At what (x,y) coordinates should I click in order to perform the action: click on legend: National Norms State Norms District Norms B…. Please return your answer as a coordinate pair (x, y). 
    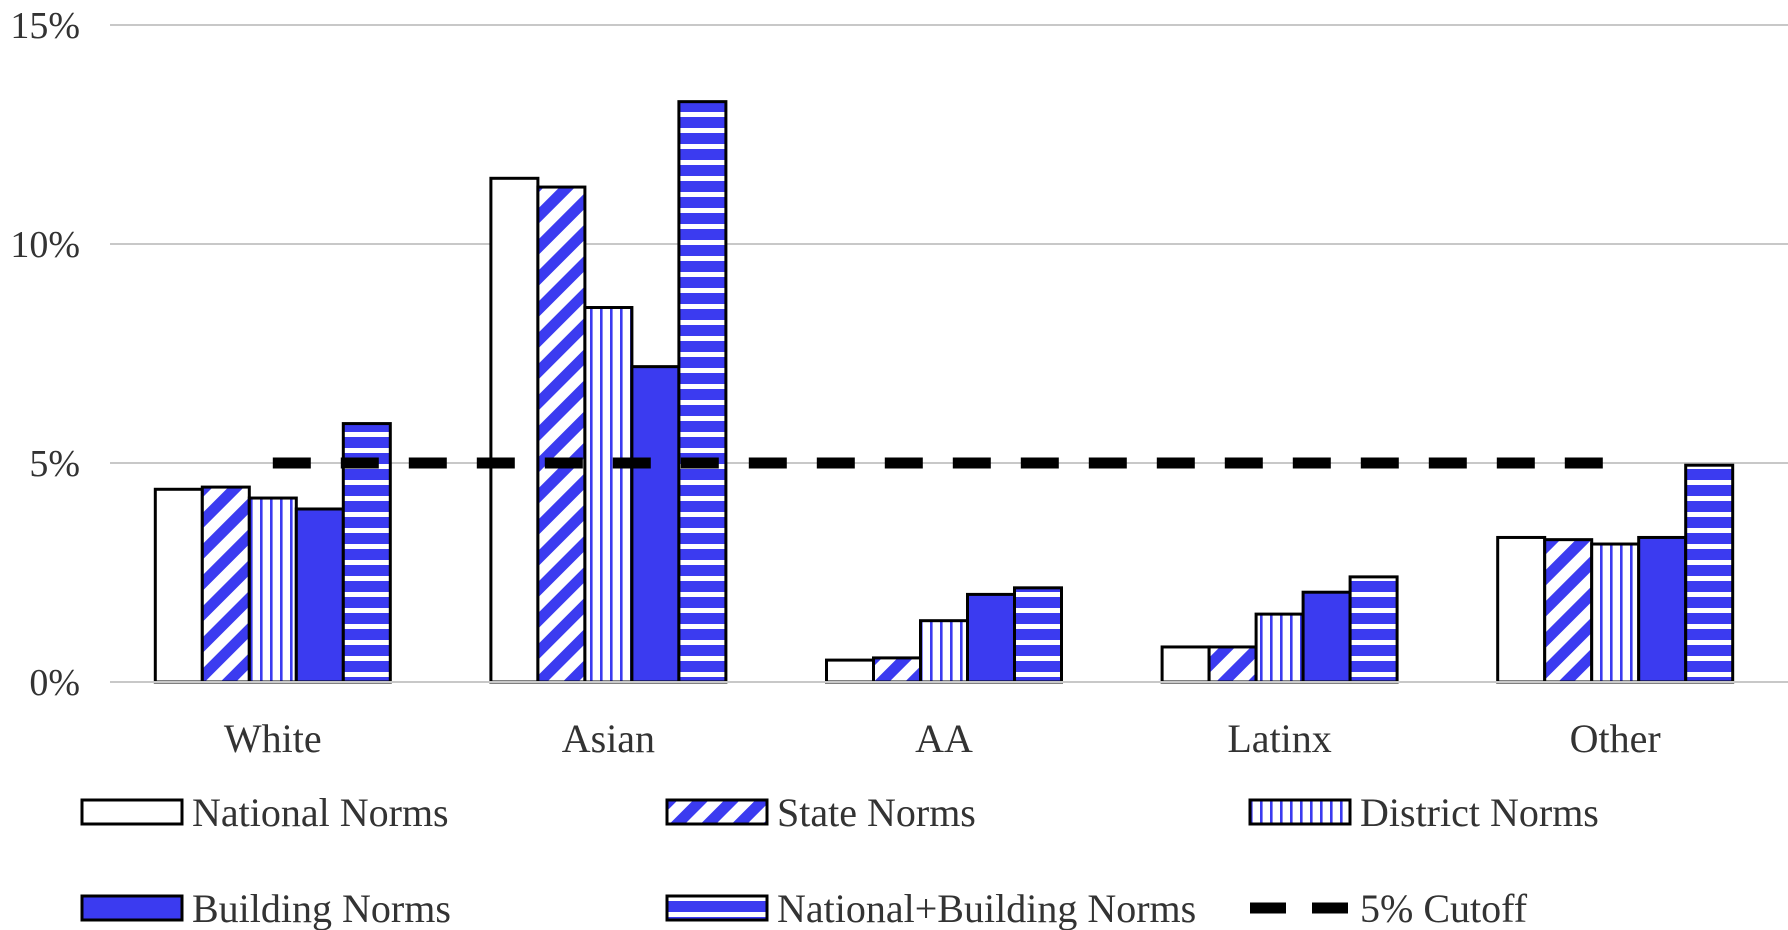
    Looking at the image, I should click on (839, 860).